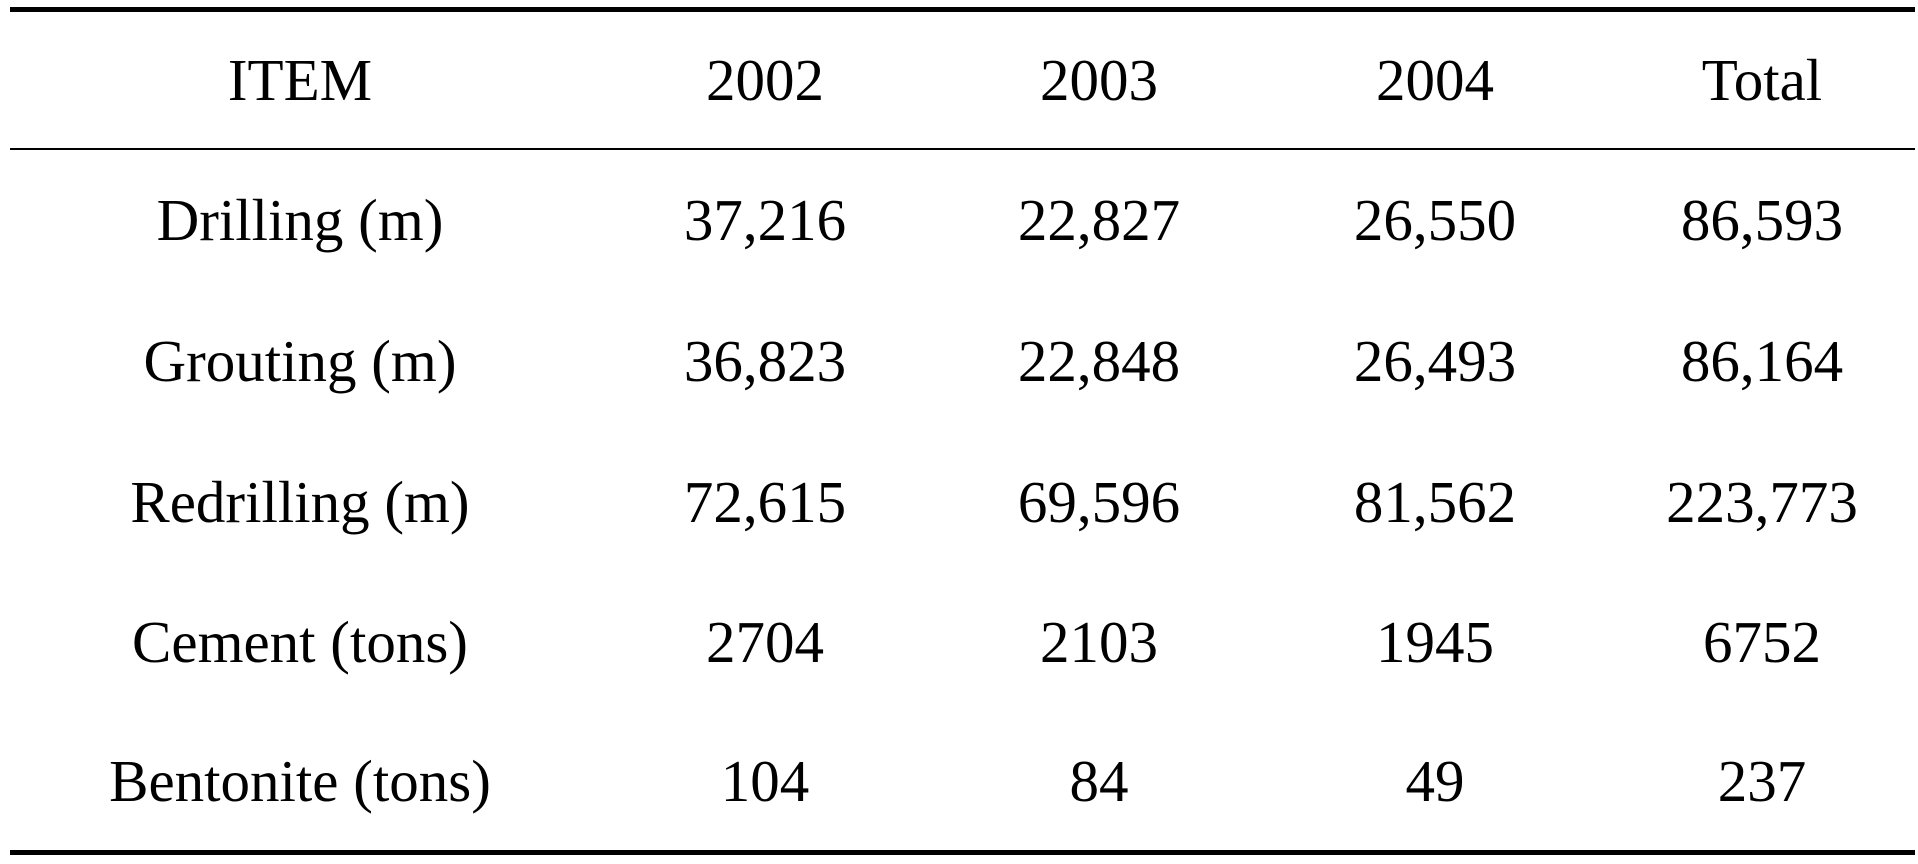 The height and width of the screenshot is (864, 1918). I want to click on top-rule, so click(962, 9).